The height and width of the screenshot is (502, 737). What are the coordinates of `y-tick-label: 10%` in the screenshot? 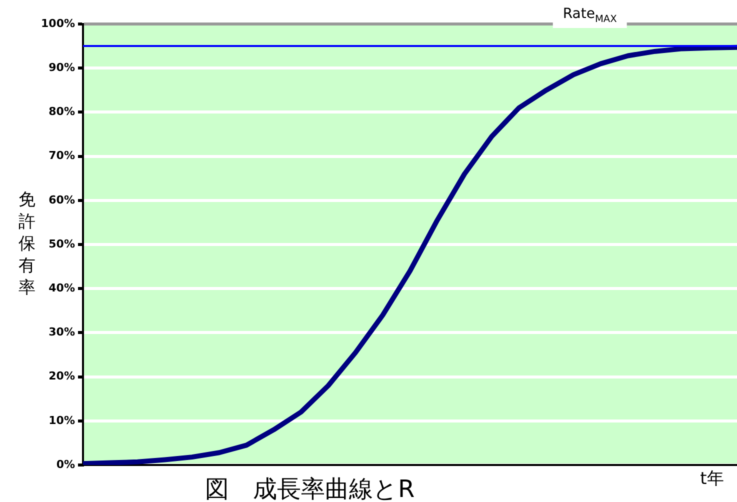 It's located at (61, 420).